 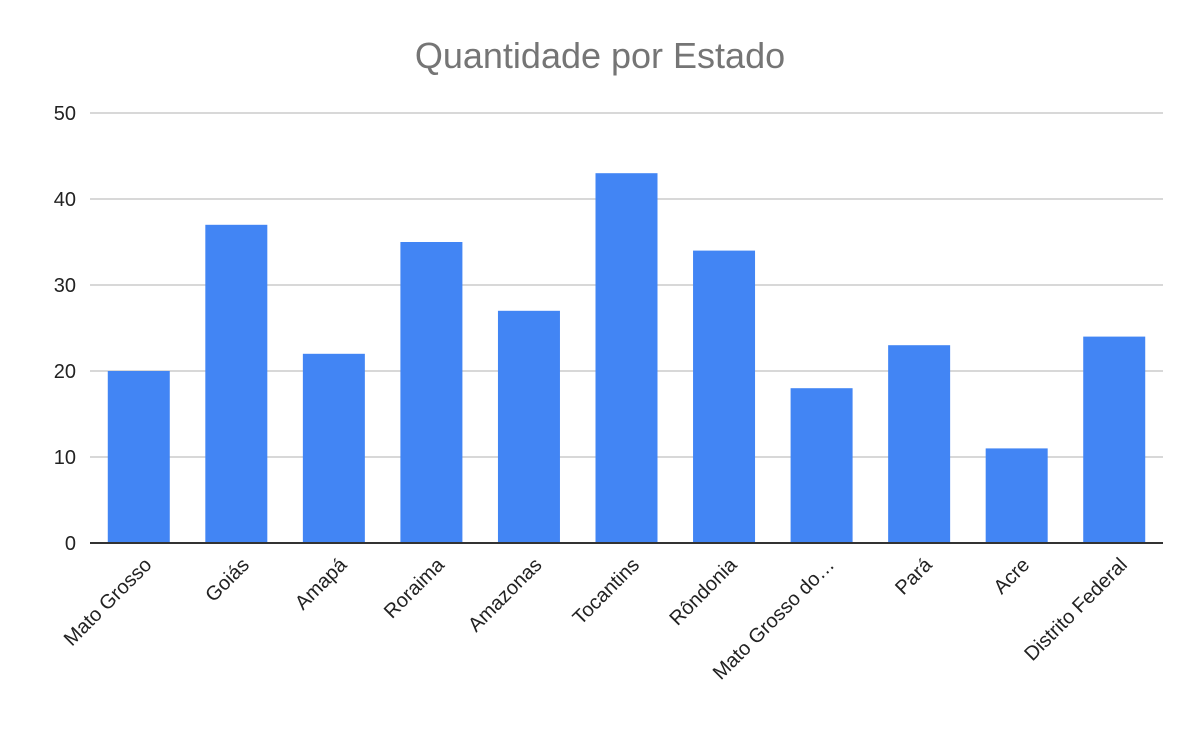 I want to click on x-tick-label: Acre, so click(x=1012, y=576).